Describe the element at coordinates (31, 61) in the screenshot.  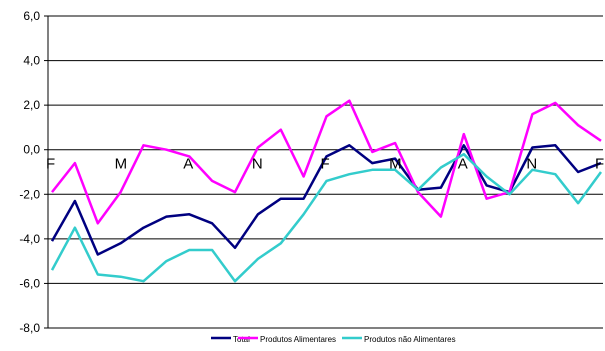
I see `y-tick-label: 4,0` at that location.